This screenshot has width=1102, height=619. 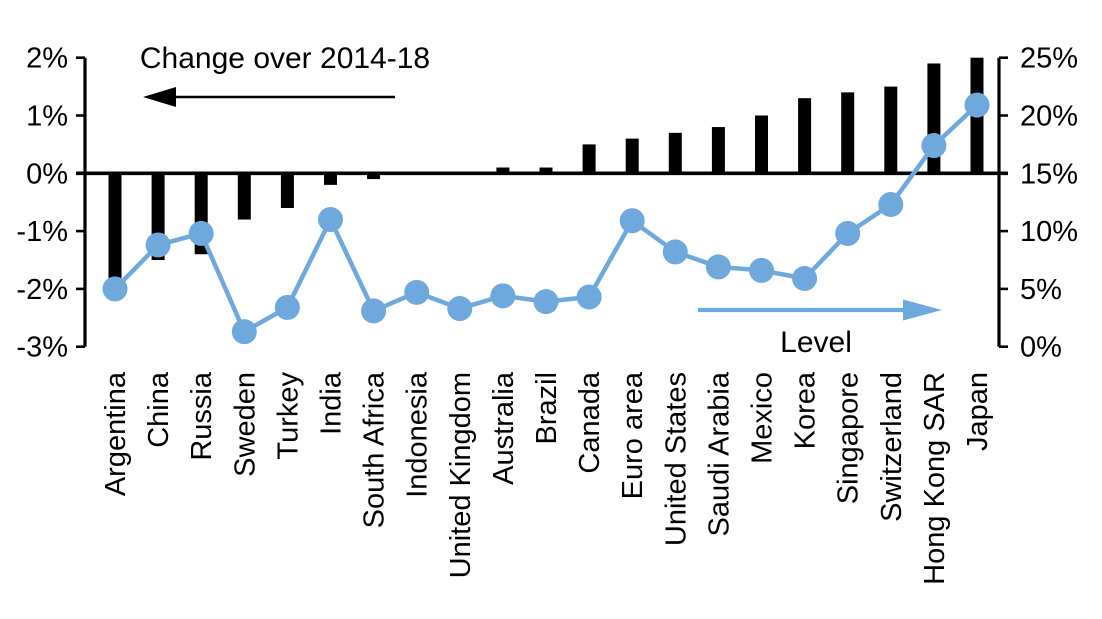 I want to click on bar-south-africa, so click(x=374, y=176).